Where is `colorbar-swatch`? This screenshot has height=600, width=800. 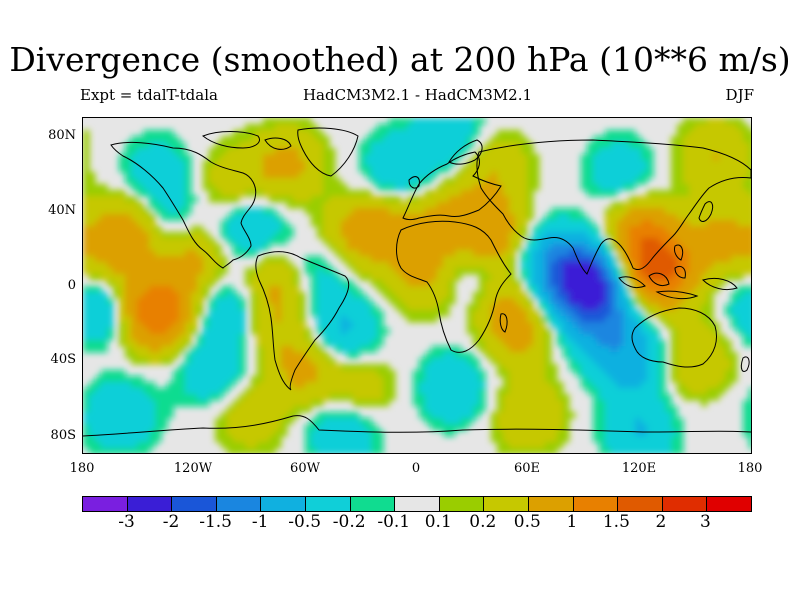 colorbar-swatch is located at coordinates (194, 504).